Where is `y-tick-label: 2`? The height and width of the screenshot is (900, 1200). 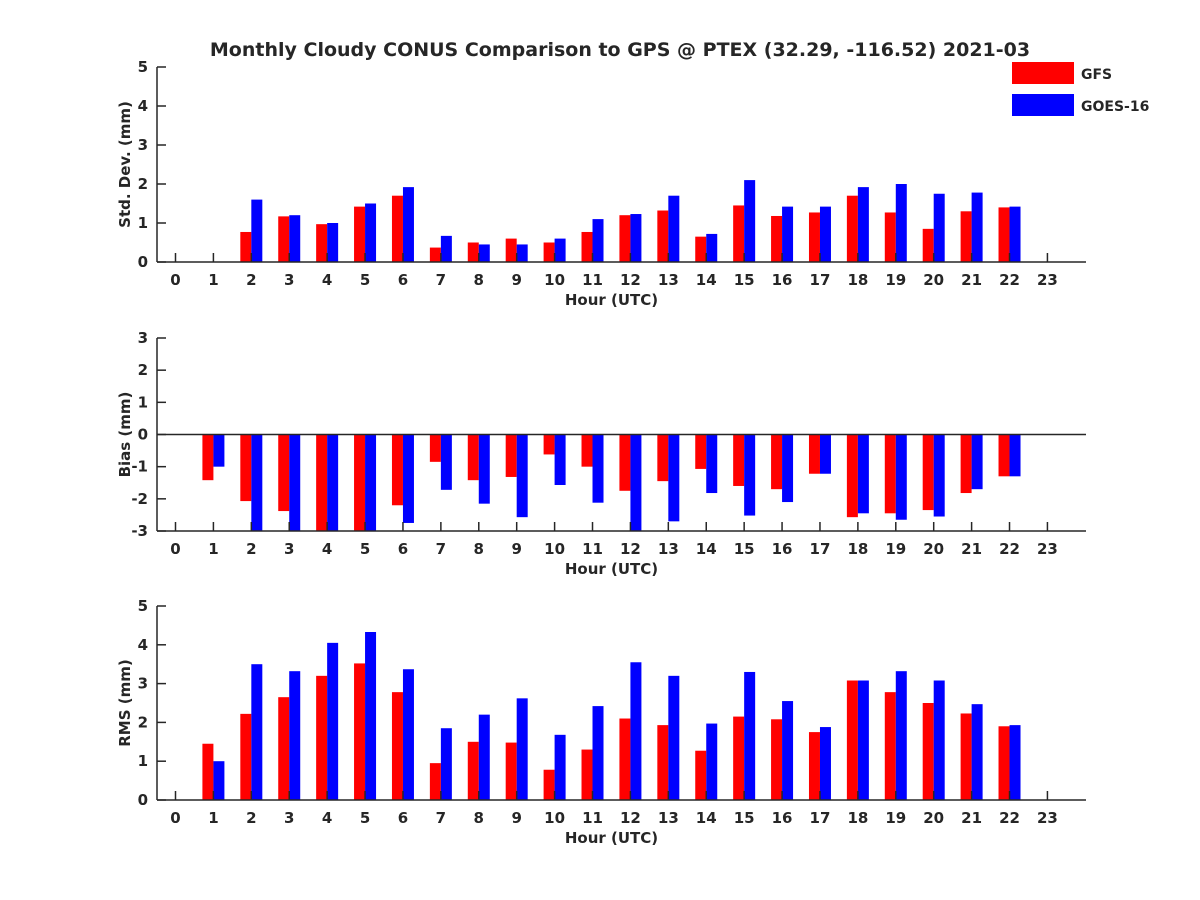 y-tick-label: 2 is located at coordinates (143, 370).